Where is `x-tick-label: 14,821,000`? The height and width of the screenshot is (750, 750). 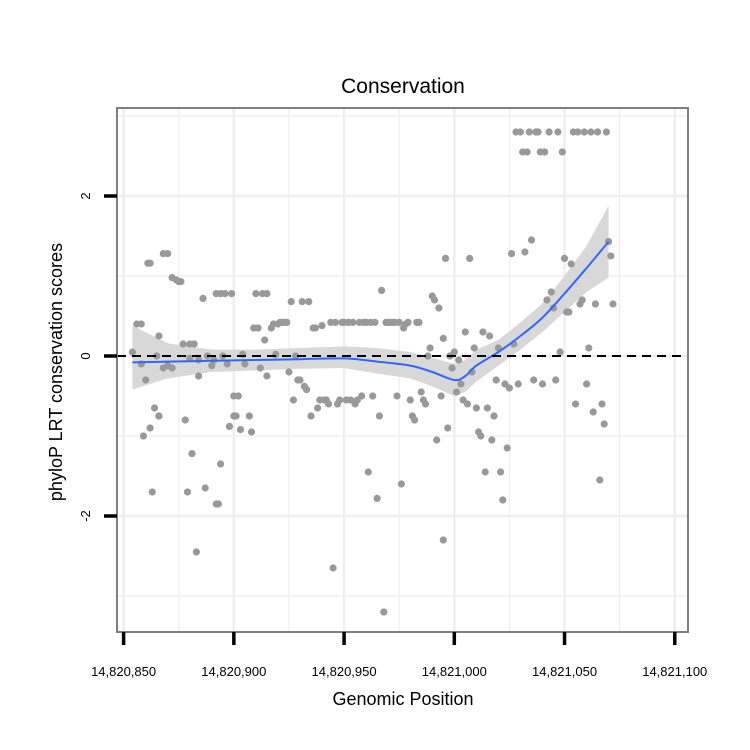 x-tick-label: 14,821,000 is located at coordinates (454, 671).